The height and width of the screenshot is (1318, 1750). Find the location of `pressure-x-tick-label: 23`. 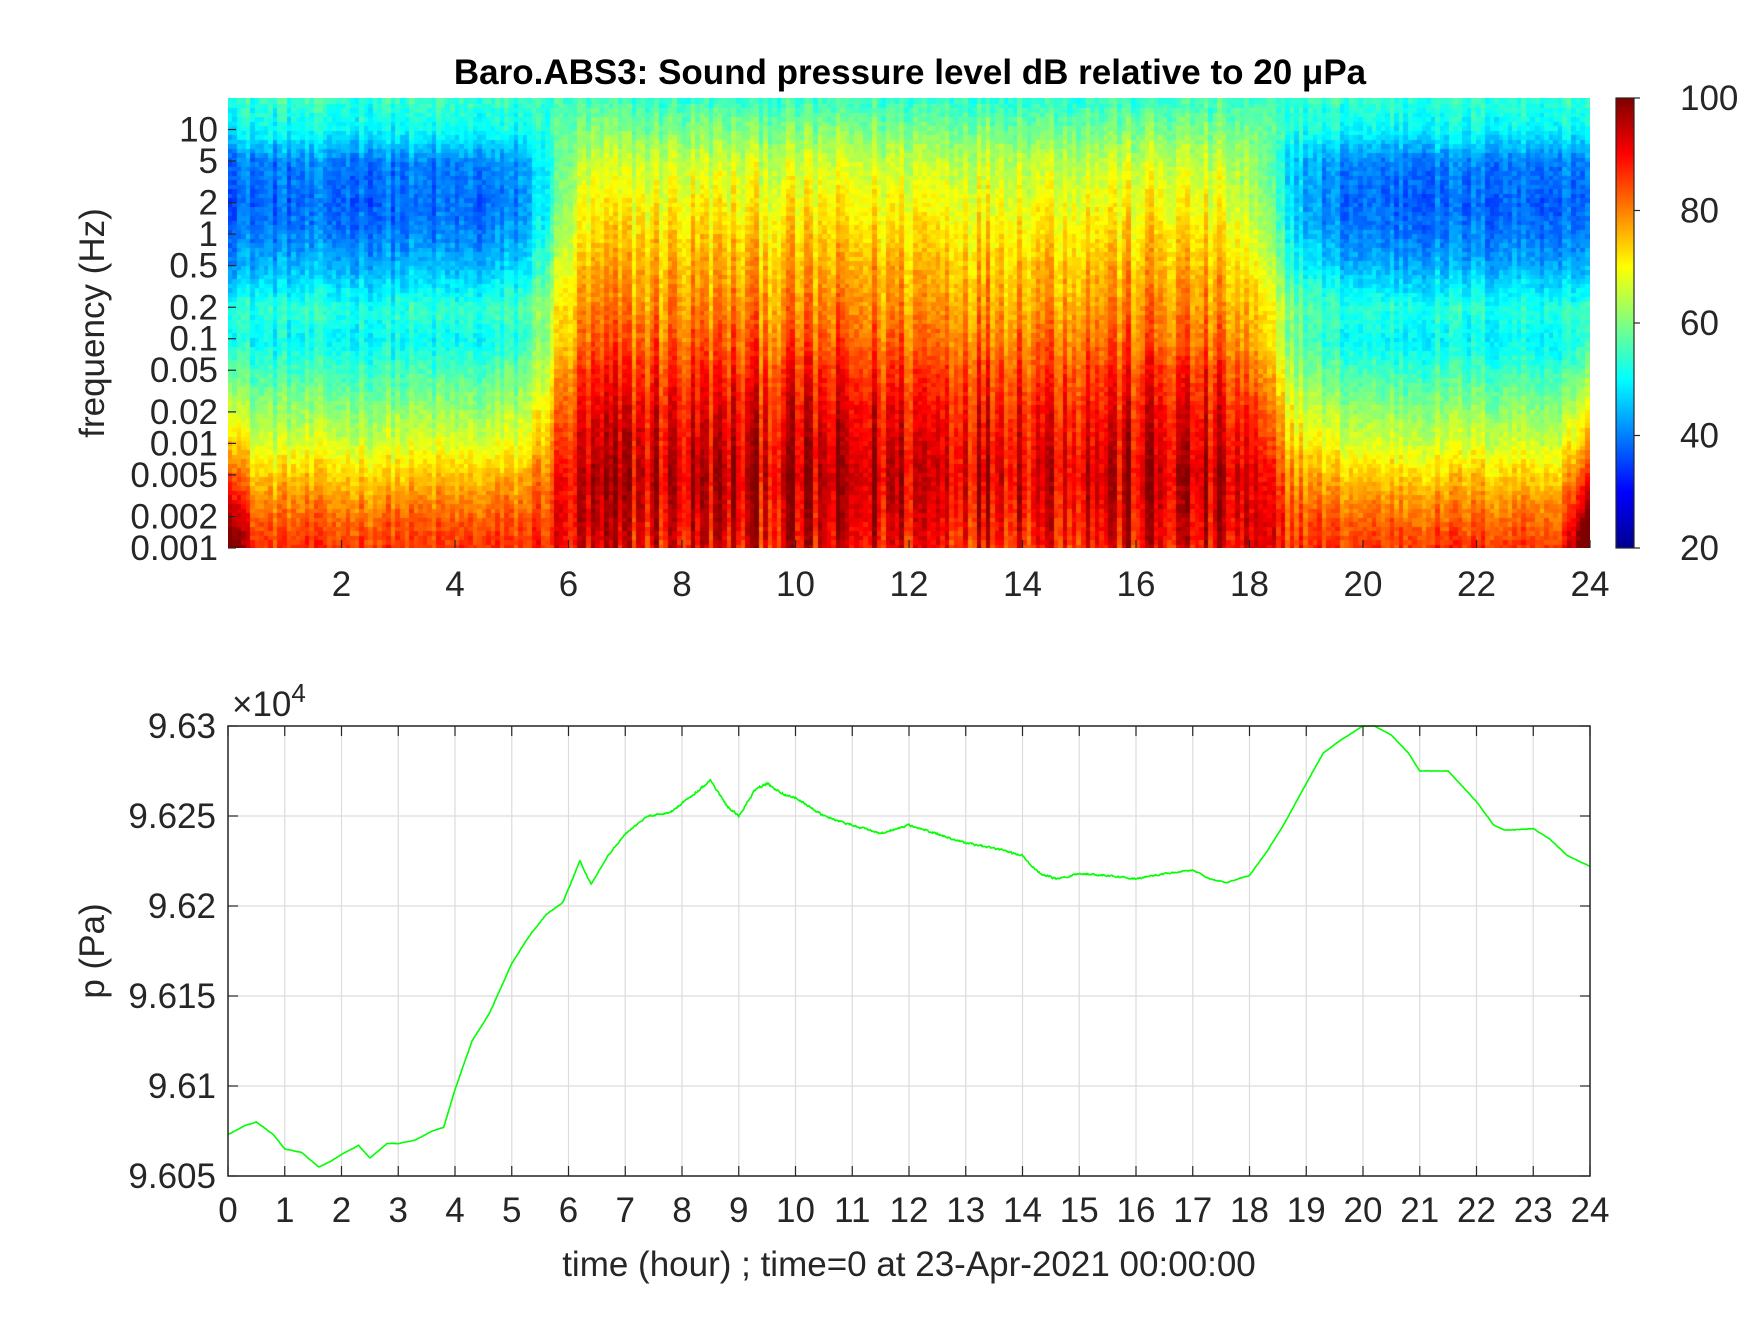

pressure-x-tick-label: 23 is located at coordinates (1533, 1210).